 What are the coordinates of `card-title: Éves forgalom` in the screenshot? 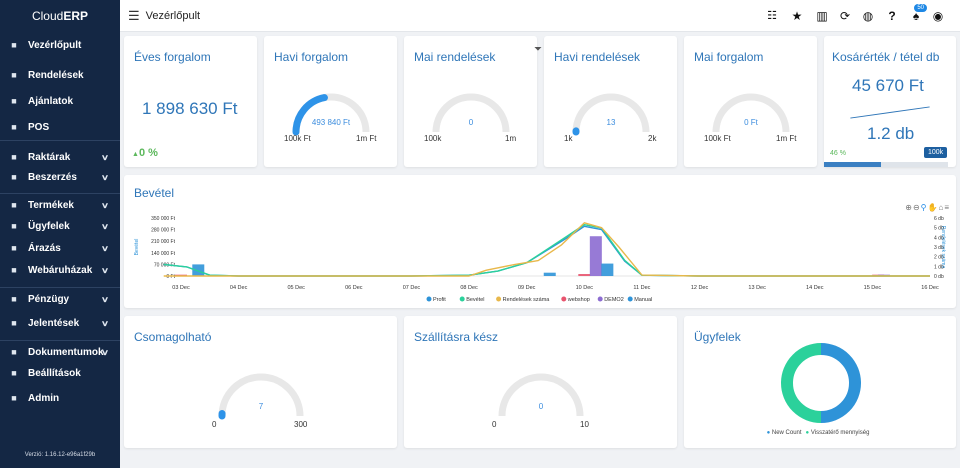 It's located at (172, 57).